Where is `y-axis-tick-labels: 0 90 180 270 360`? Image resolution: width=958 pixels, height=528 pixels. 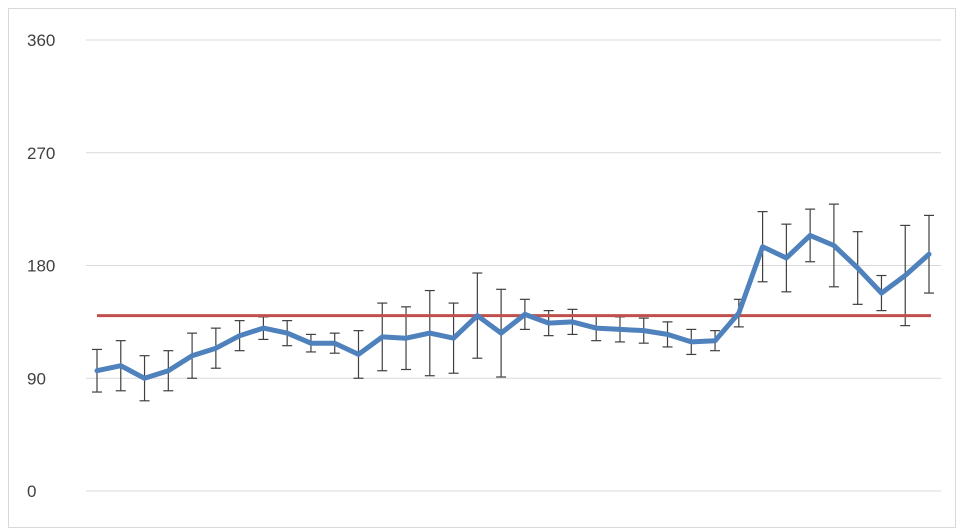 y-axis-tick-labels: 0 90 180 270 360 is located at coordinates (41, 266).